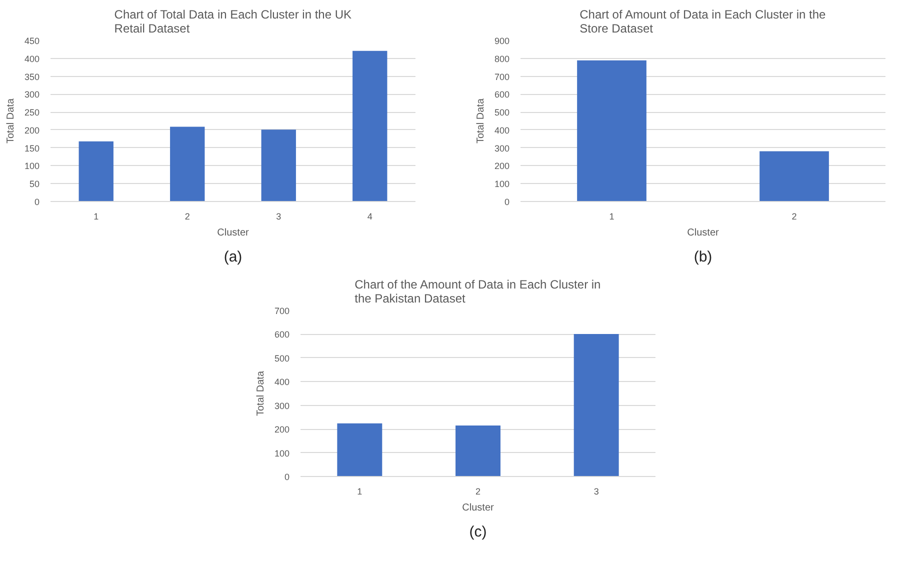 This screenshot has width=923, height=562. Describe the element at coordinates (233, 257) in the screenshot. I see `text: (a)` at that location.